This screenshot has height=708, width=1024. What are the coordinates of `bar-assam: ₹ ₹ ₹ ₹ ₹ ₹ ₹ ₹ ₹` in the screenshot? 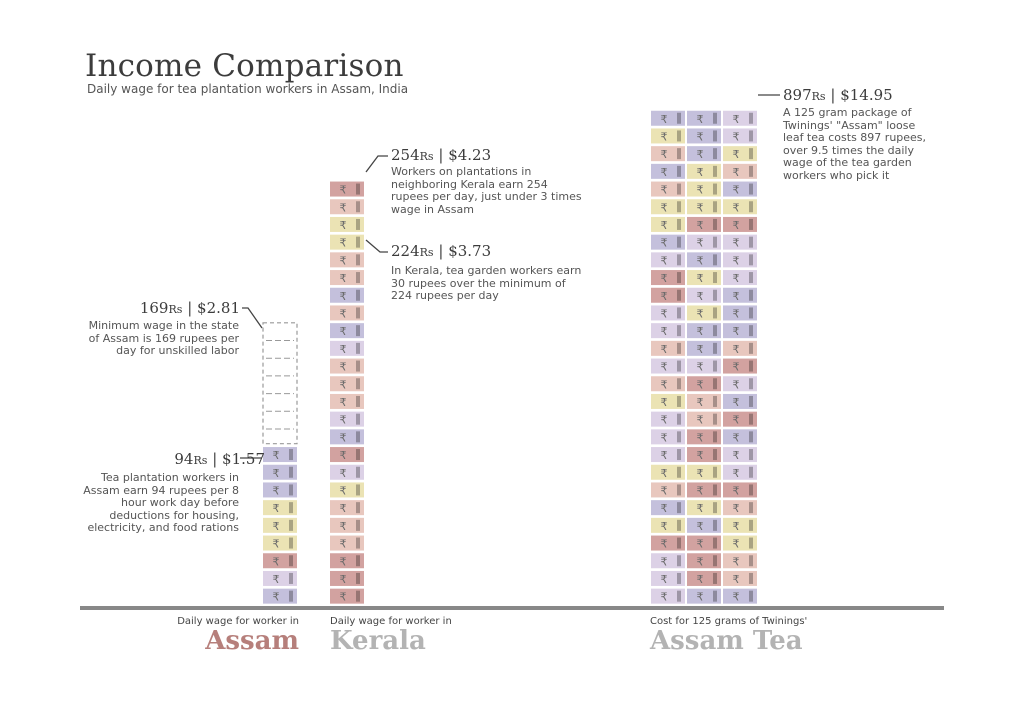 It's located at (280, 525).